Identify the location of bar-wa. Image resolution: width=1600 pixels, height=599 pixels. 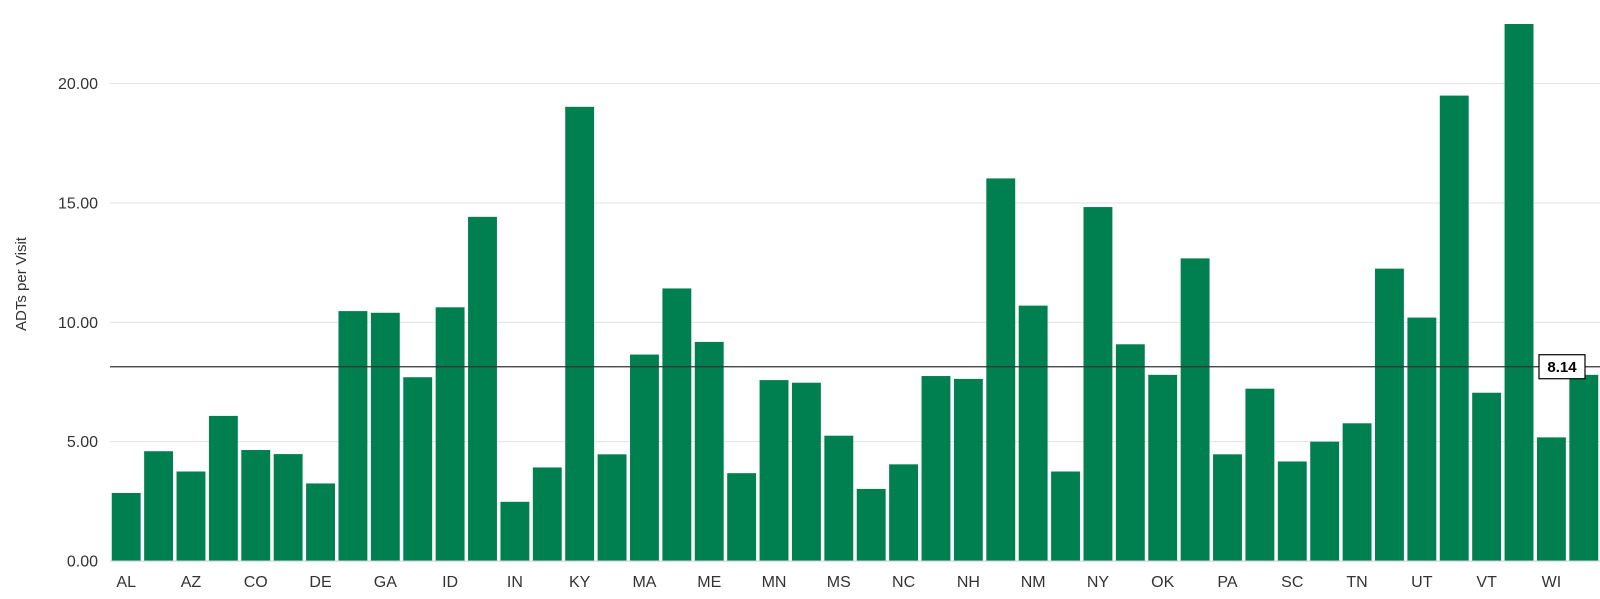
(1519, 292).